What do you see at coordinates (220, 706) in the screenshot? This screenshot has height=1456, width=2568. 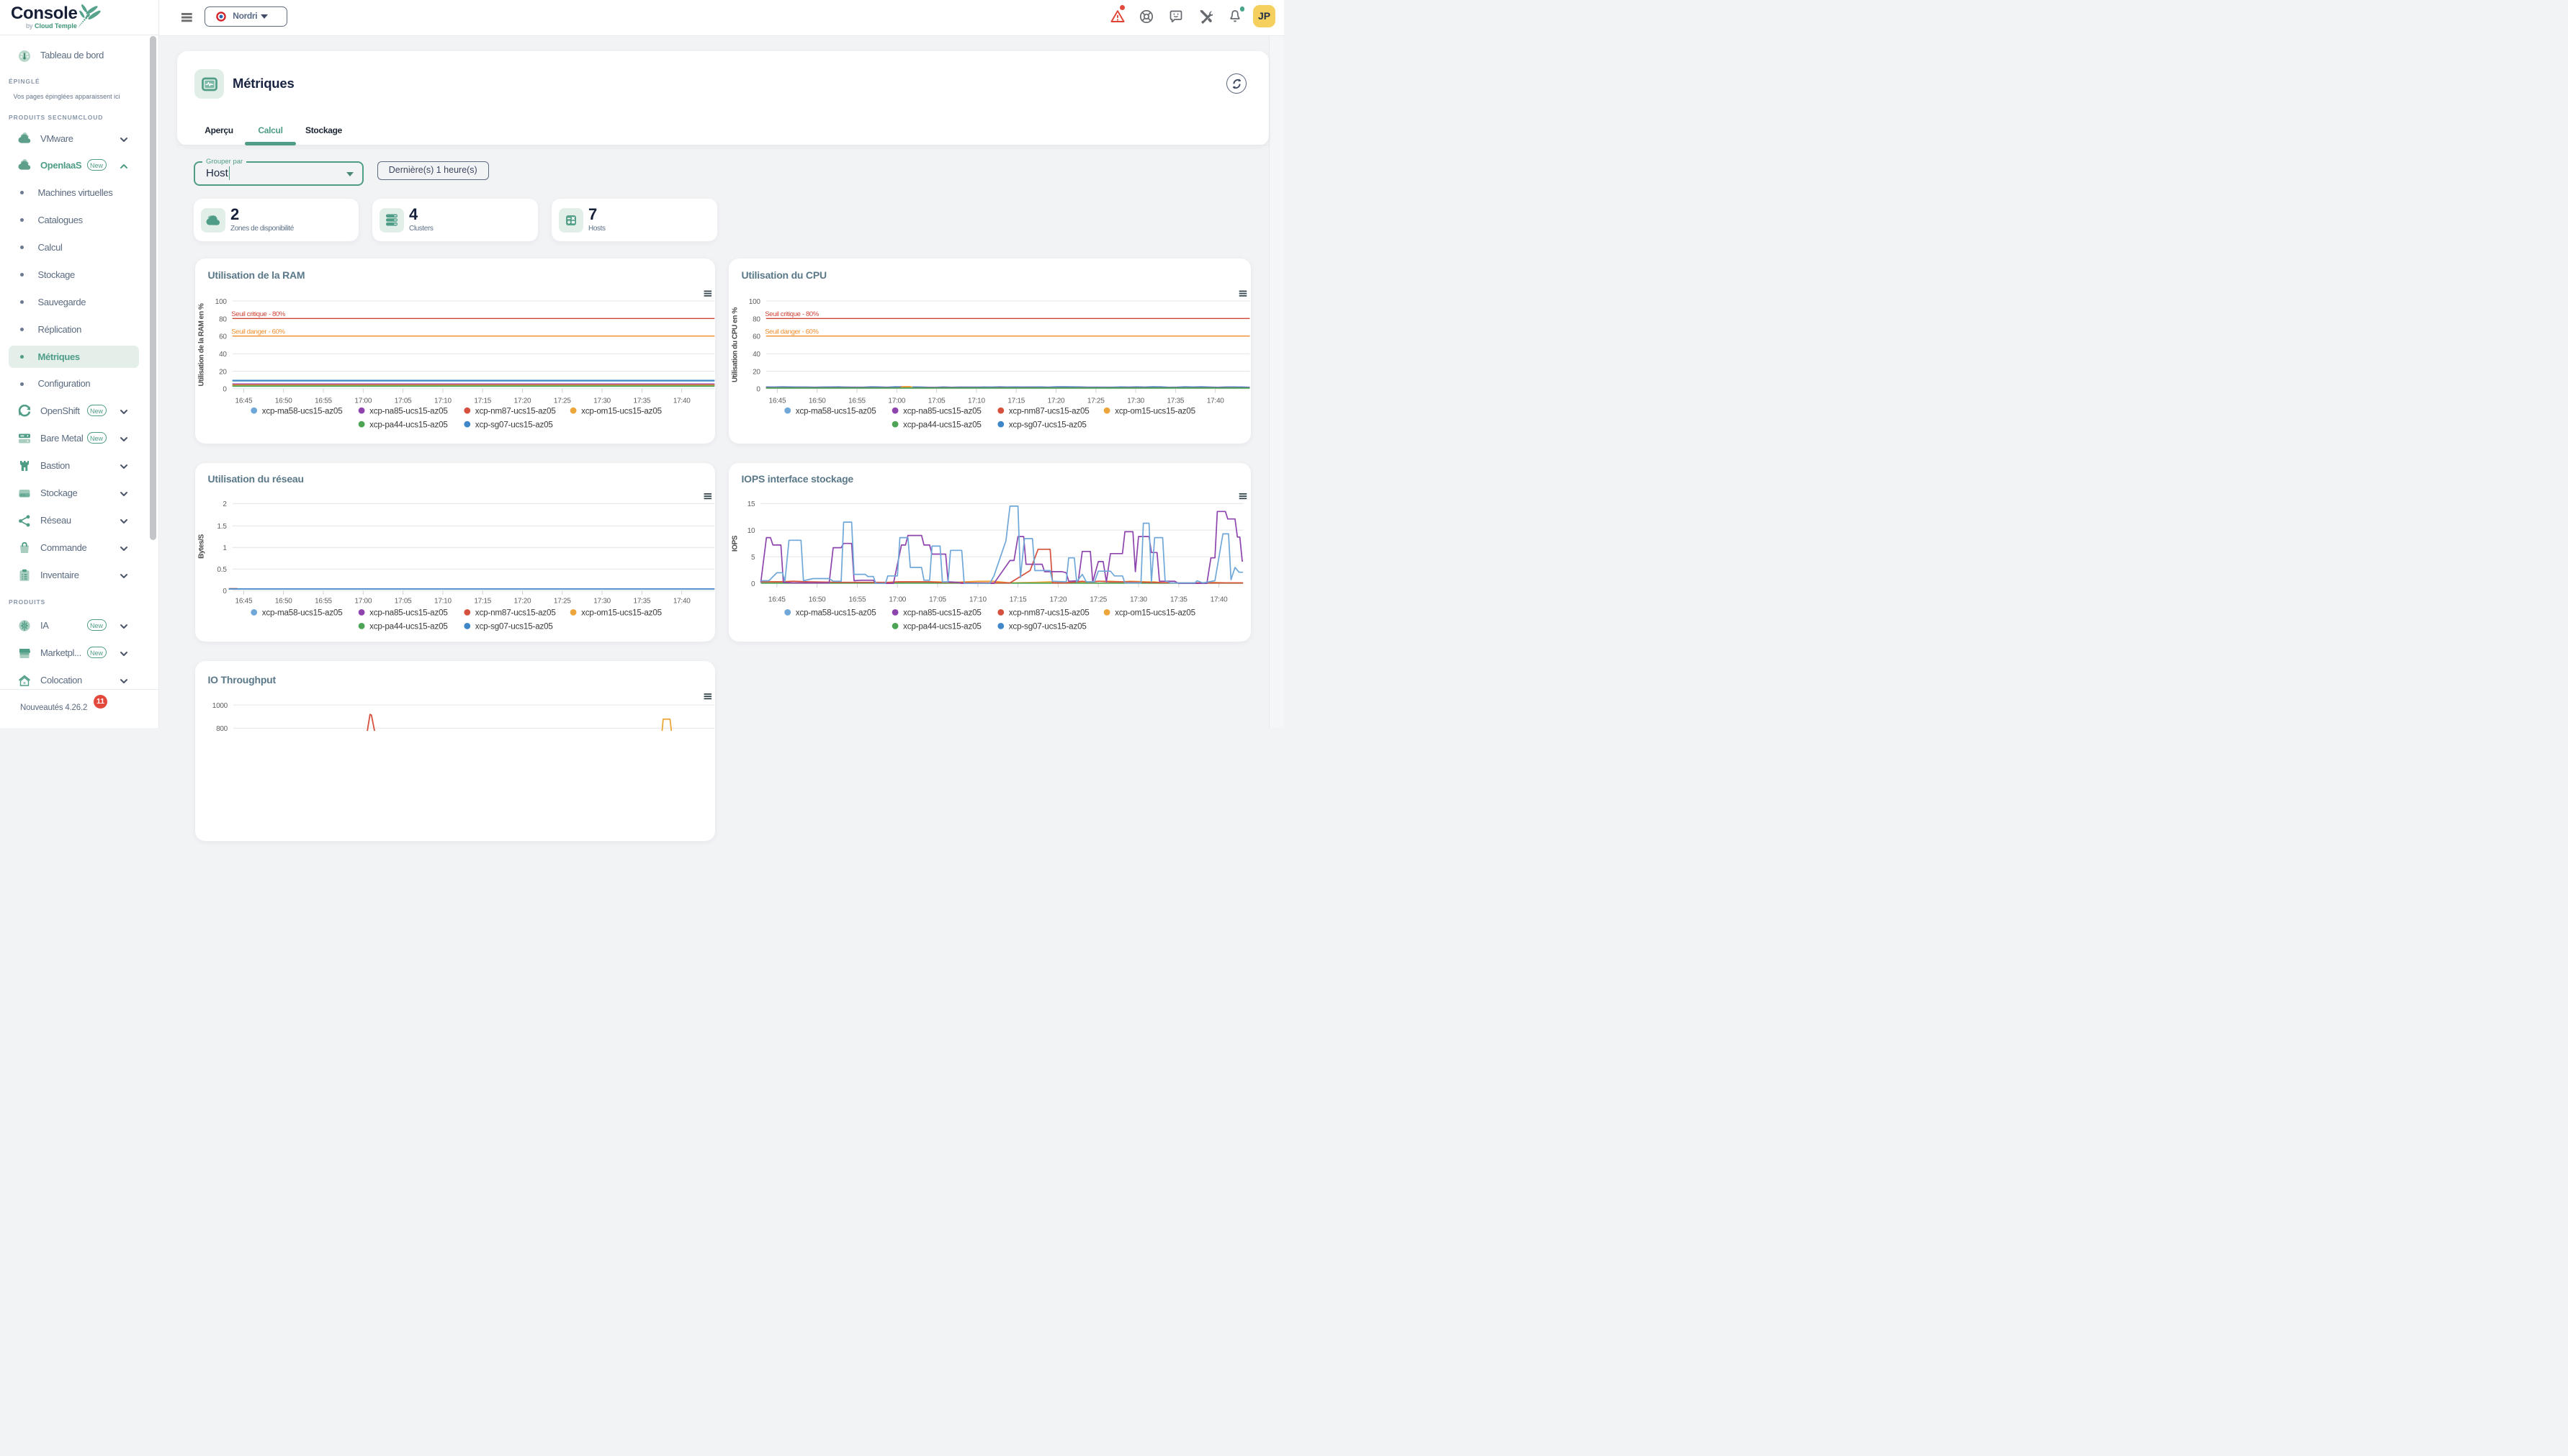 I see `svg-text: 1000` at bounding box center [220, 706].